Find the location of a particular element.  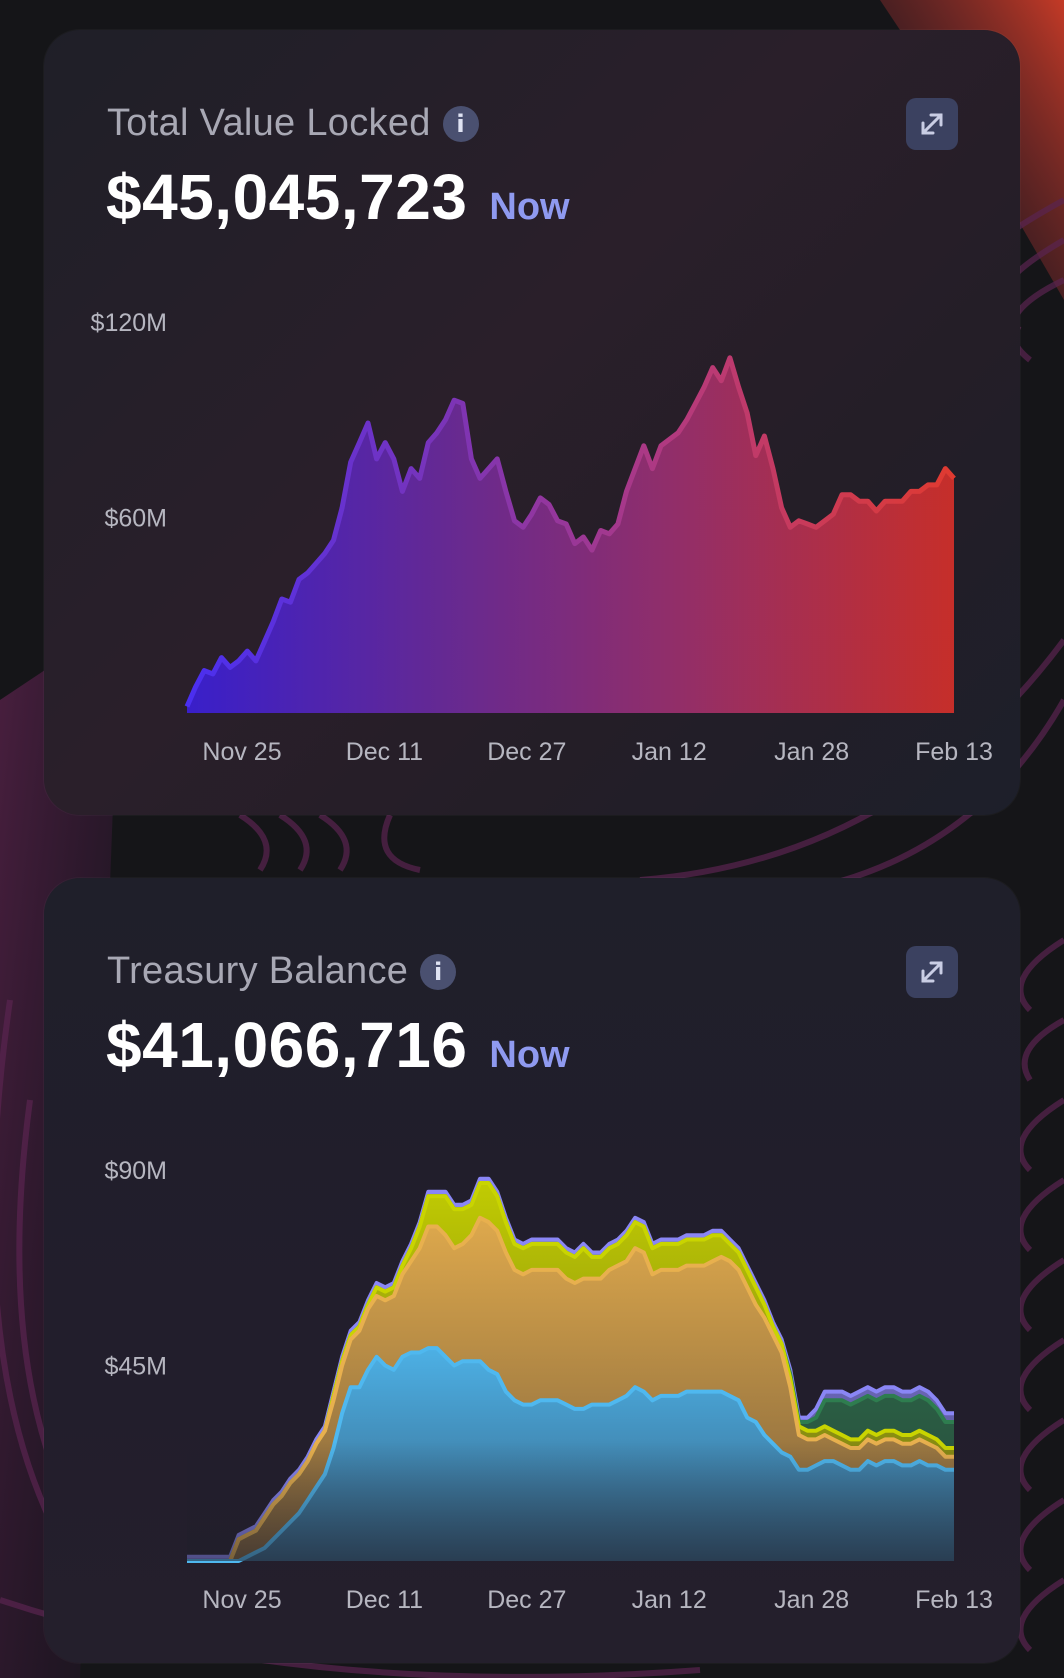

tvl-xtick-label: Feb 13 is located at coordinates (954, 752).